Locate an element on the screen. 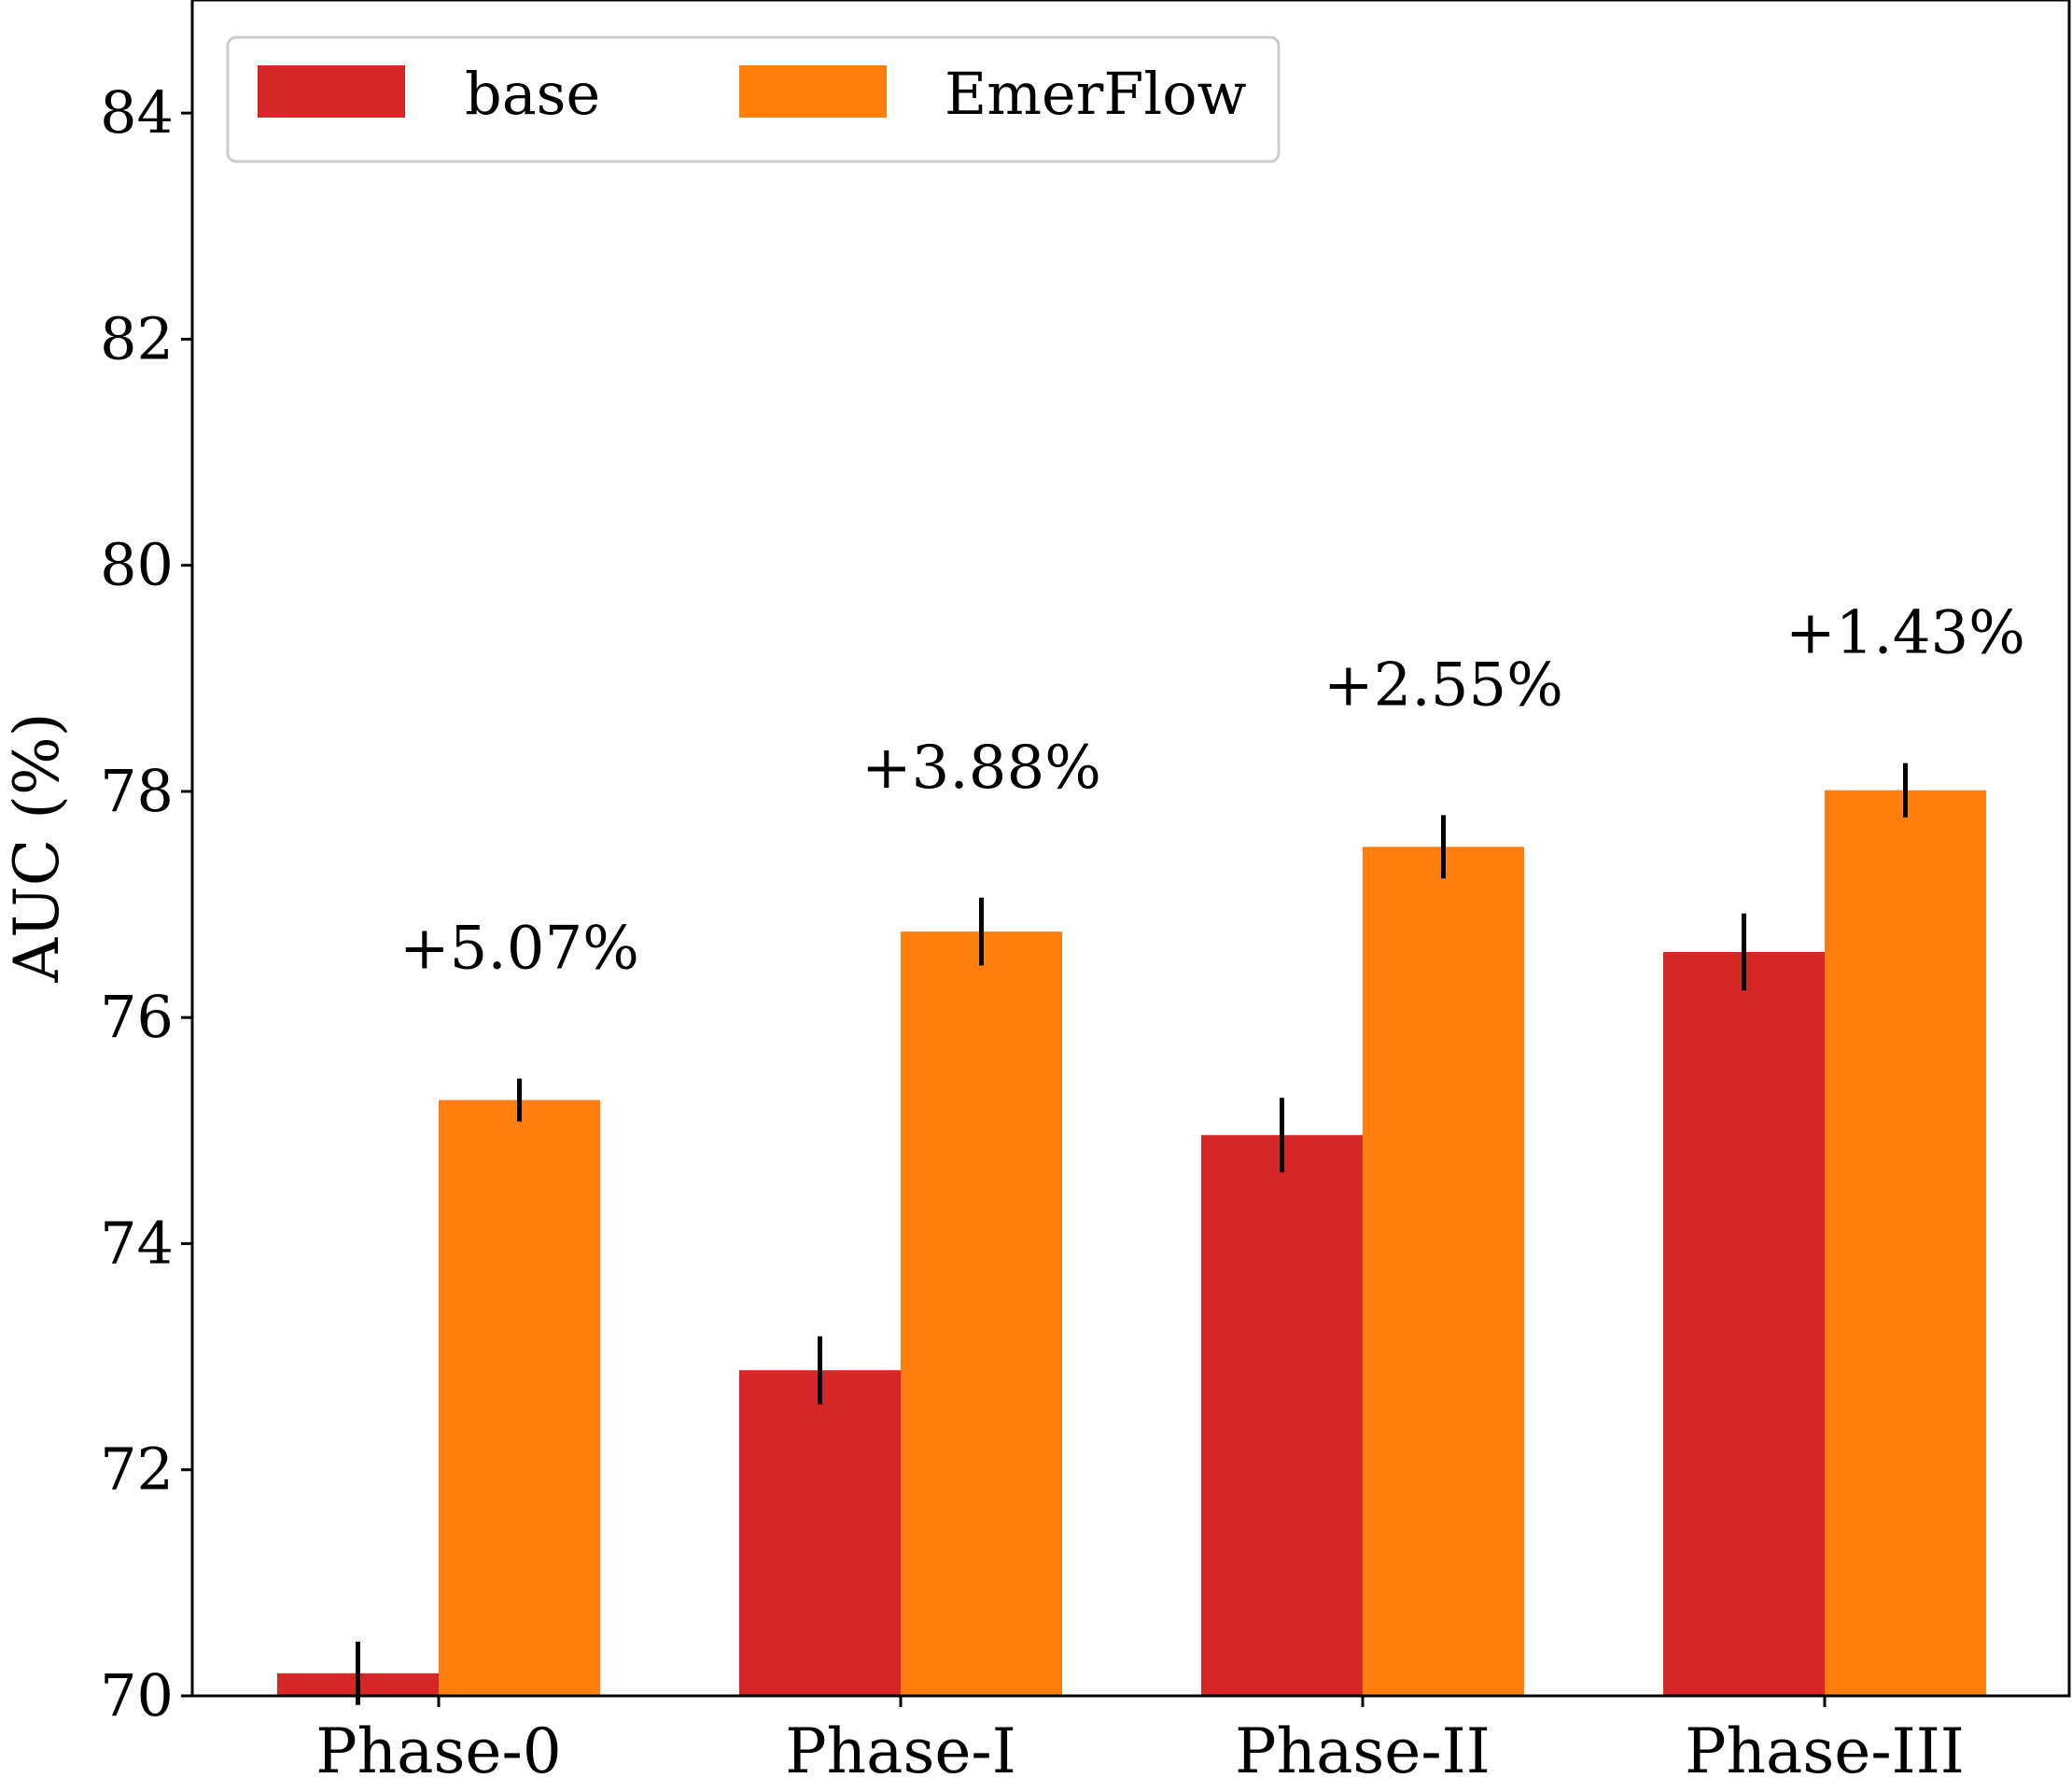 This screenshot has width=2072, height=1792. y-axis-ticks: 70 72 74 76 78 80 82 84 is located at coordinates (146, 903).